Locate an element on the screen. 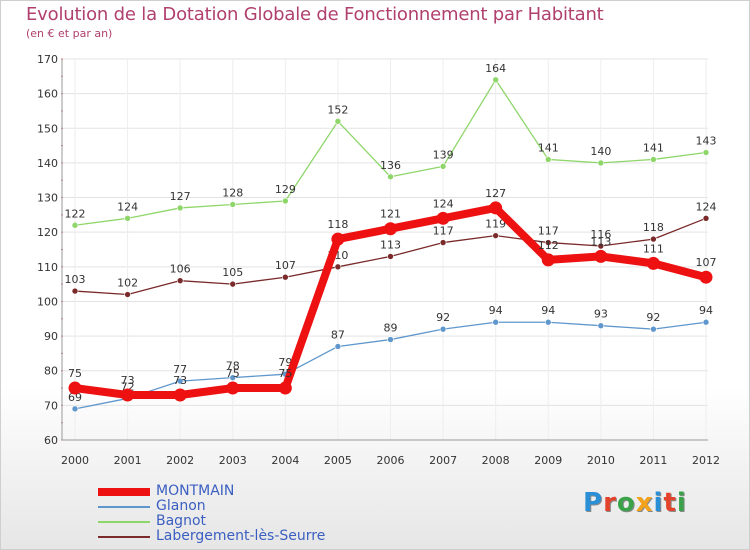 Image resolution: width=750 pixels, height=550 pixels. data-label: 124 is located at coordinates (127, 206).